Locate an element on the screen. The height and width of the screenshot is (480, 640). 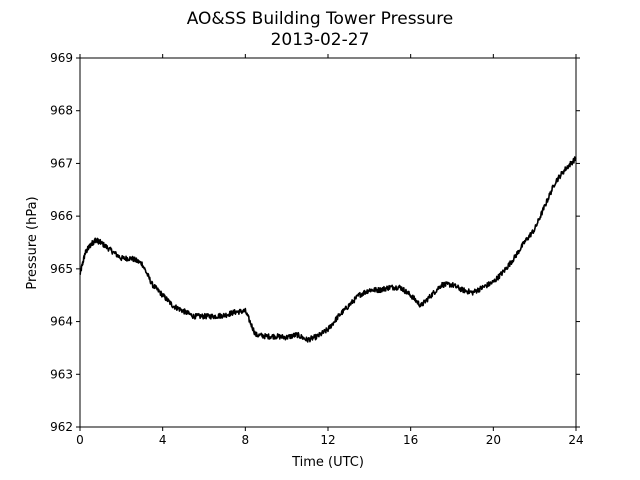
x-tick-label: 8 is located at coordinates (246, 440).